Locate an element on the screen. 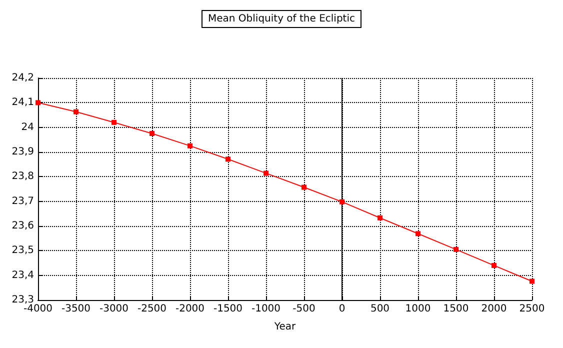 Image resolution: width=563 pixels, height=348 pixels. y-tick-label: 24,2 is located at coordinates (23, 78).